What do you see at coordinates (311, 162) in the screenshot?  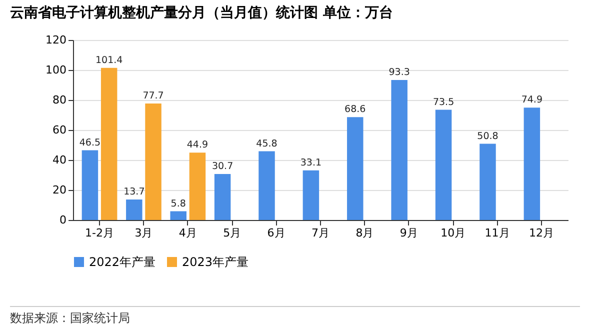 I see `data-label: 33.1` at bounding box center [311, 162].